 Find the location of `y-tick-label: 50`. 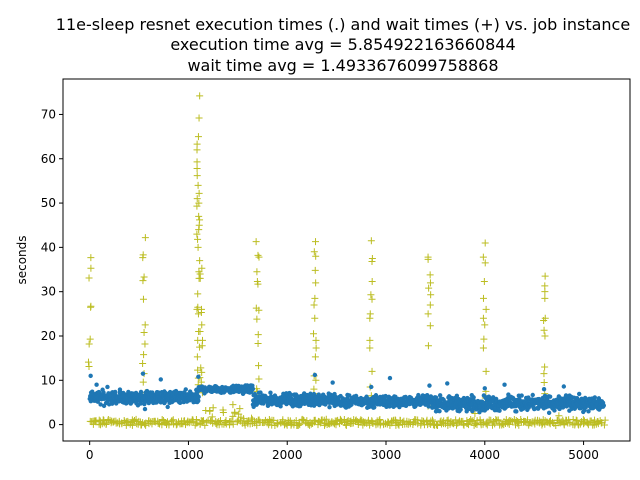

y-tick-label: 50 is located at coordinates (48, 203).